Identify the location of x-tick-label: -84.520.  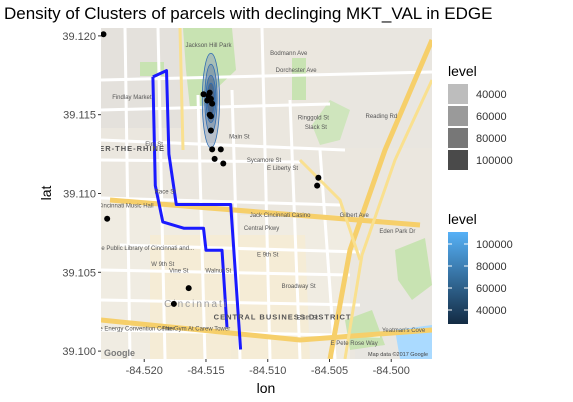
(144, 371).